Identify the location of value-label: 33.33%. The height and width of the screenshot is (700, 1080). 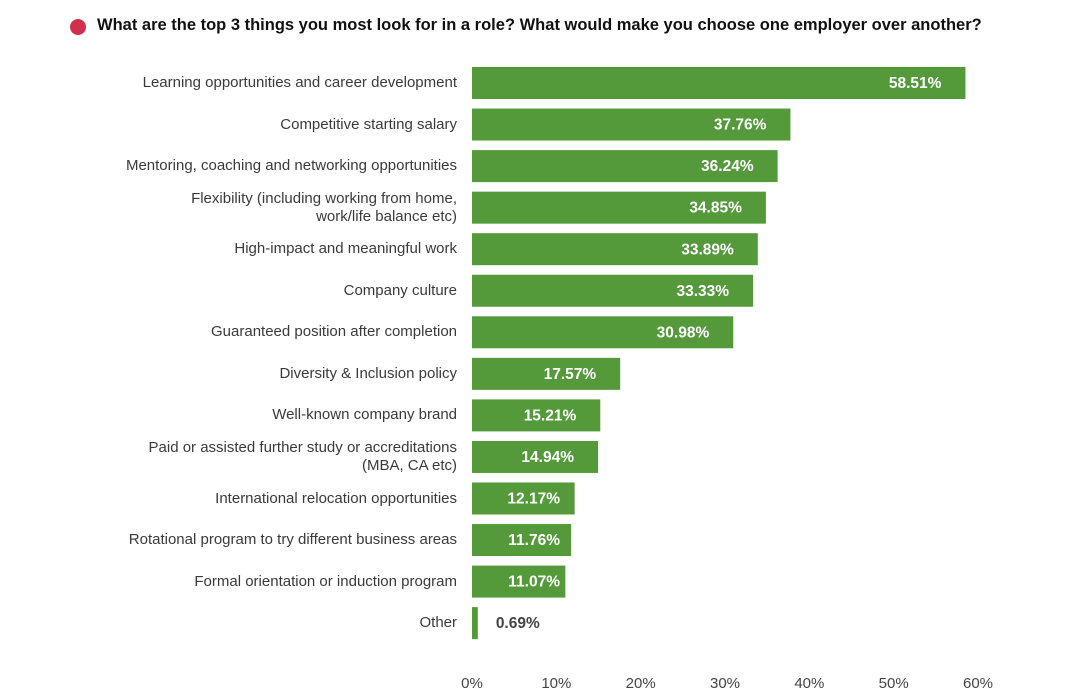
(703, 291).